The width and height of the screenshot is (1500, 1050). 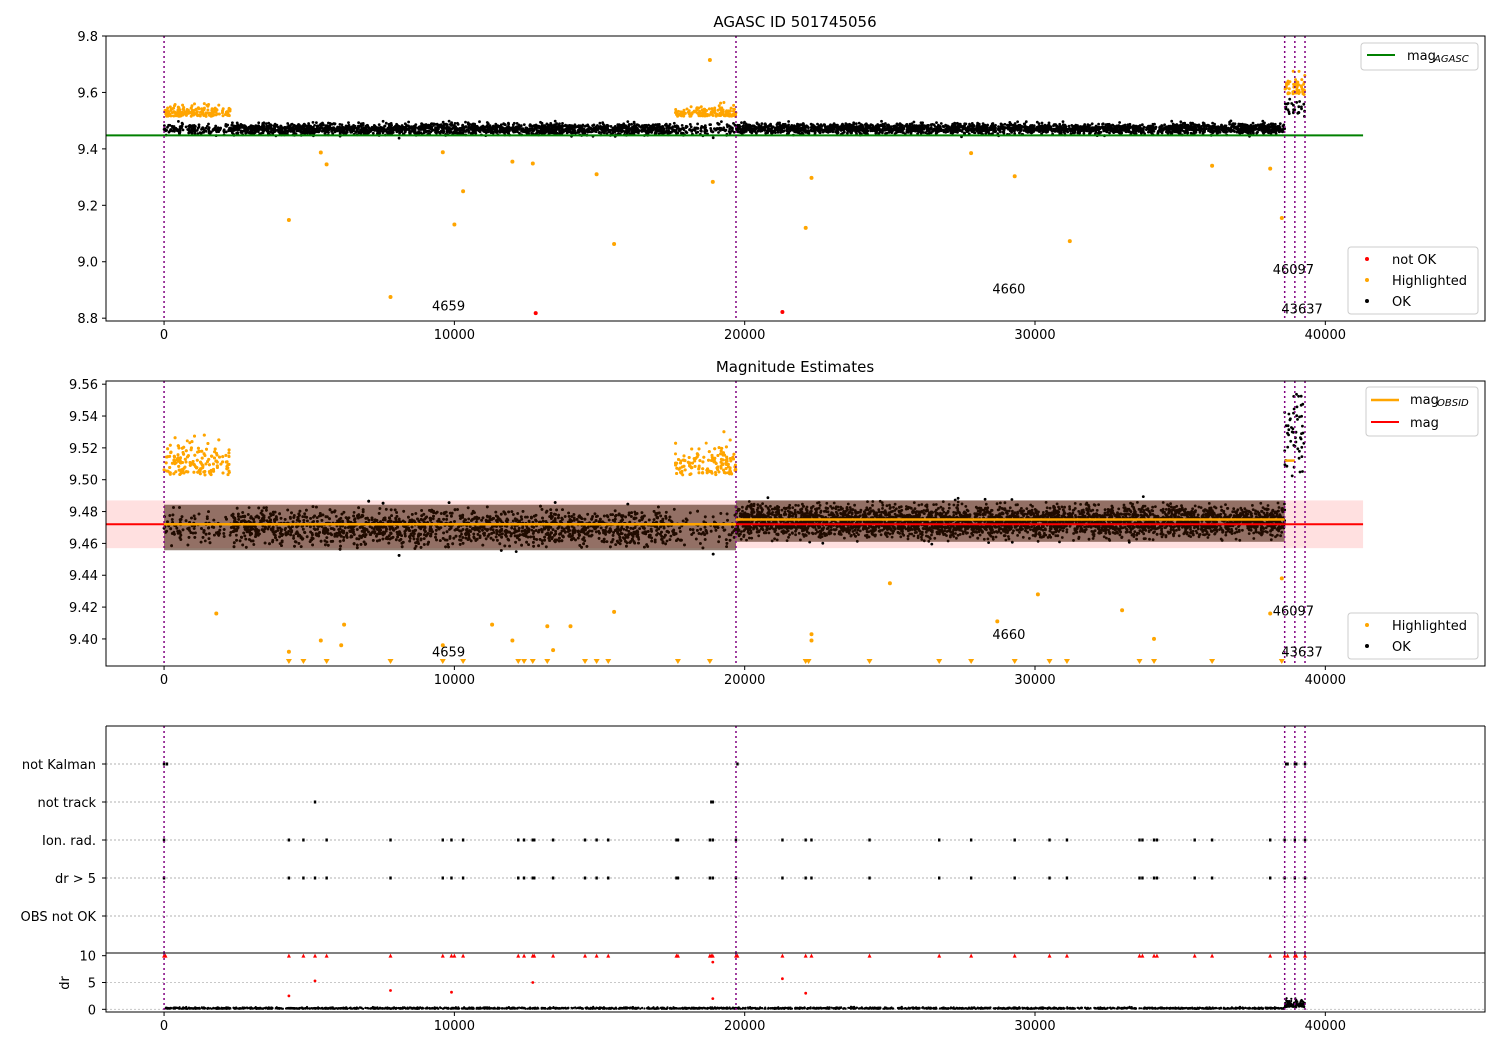 What do you see at coordinates (1413, 280) in the screenshot?
I see `legend-box` at bounding box center [1413, 280].